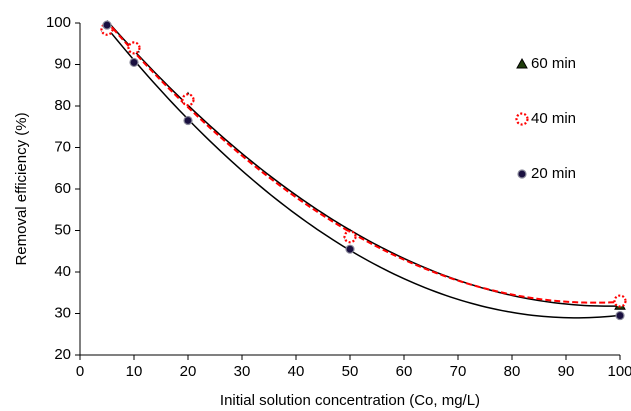  Describe the element at coordinates (242, 371) in the screenshot. I see `x-tick-label: 30` at that location.